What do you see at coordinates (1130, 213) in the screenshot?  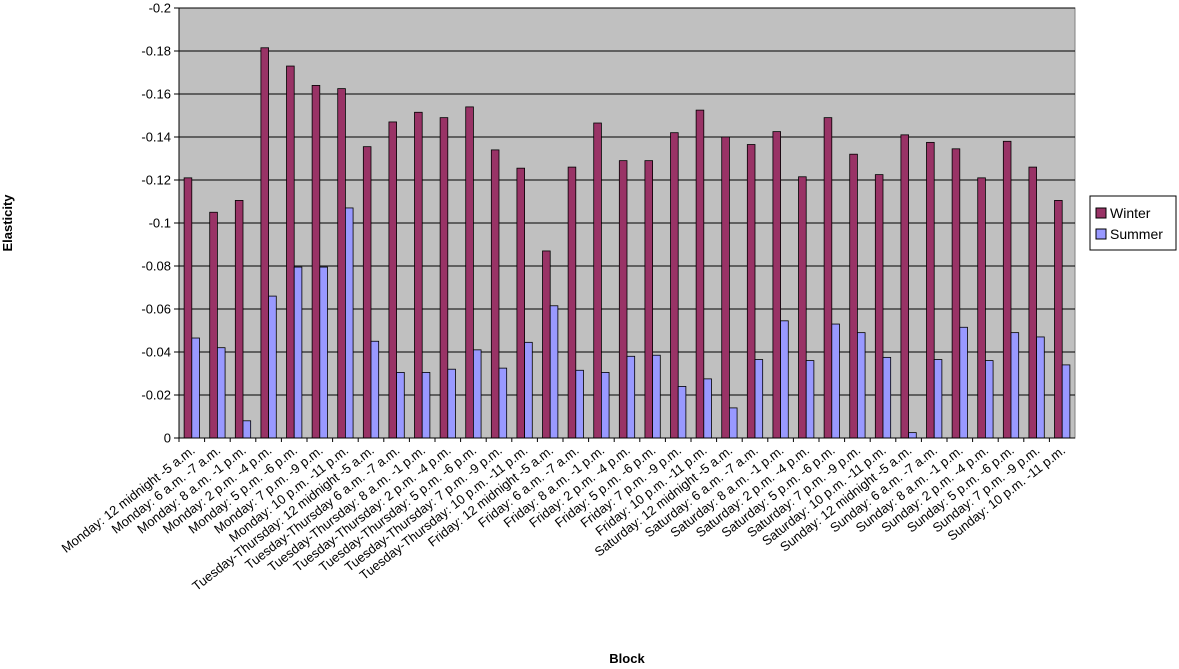 I see `legend-label-winter: Winter` at bounding box center [1130, 213].